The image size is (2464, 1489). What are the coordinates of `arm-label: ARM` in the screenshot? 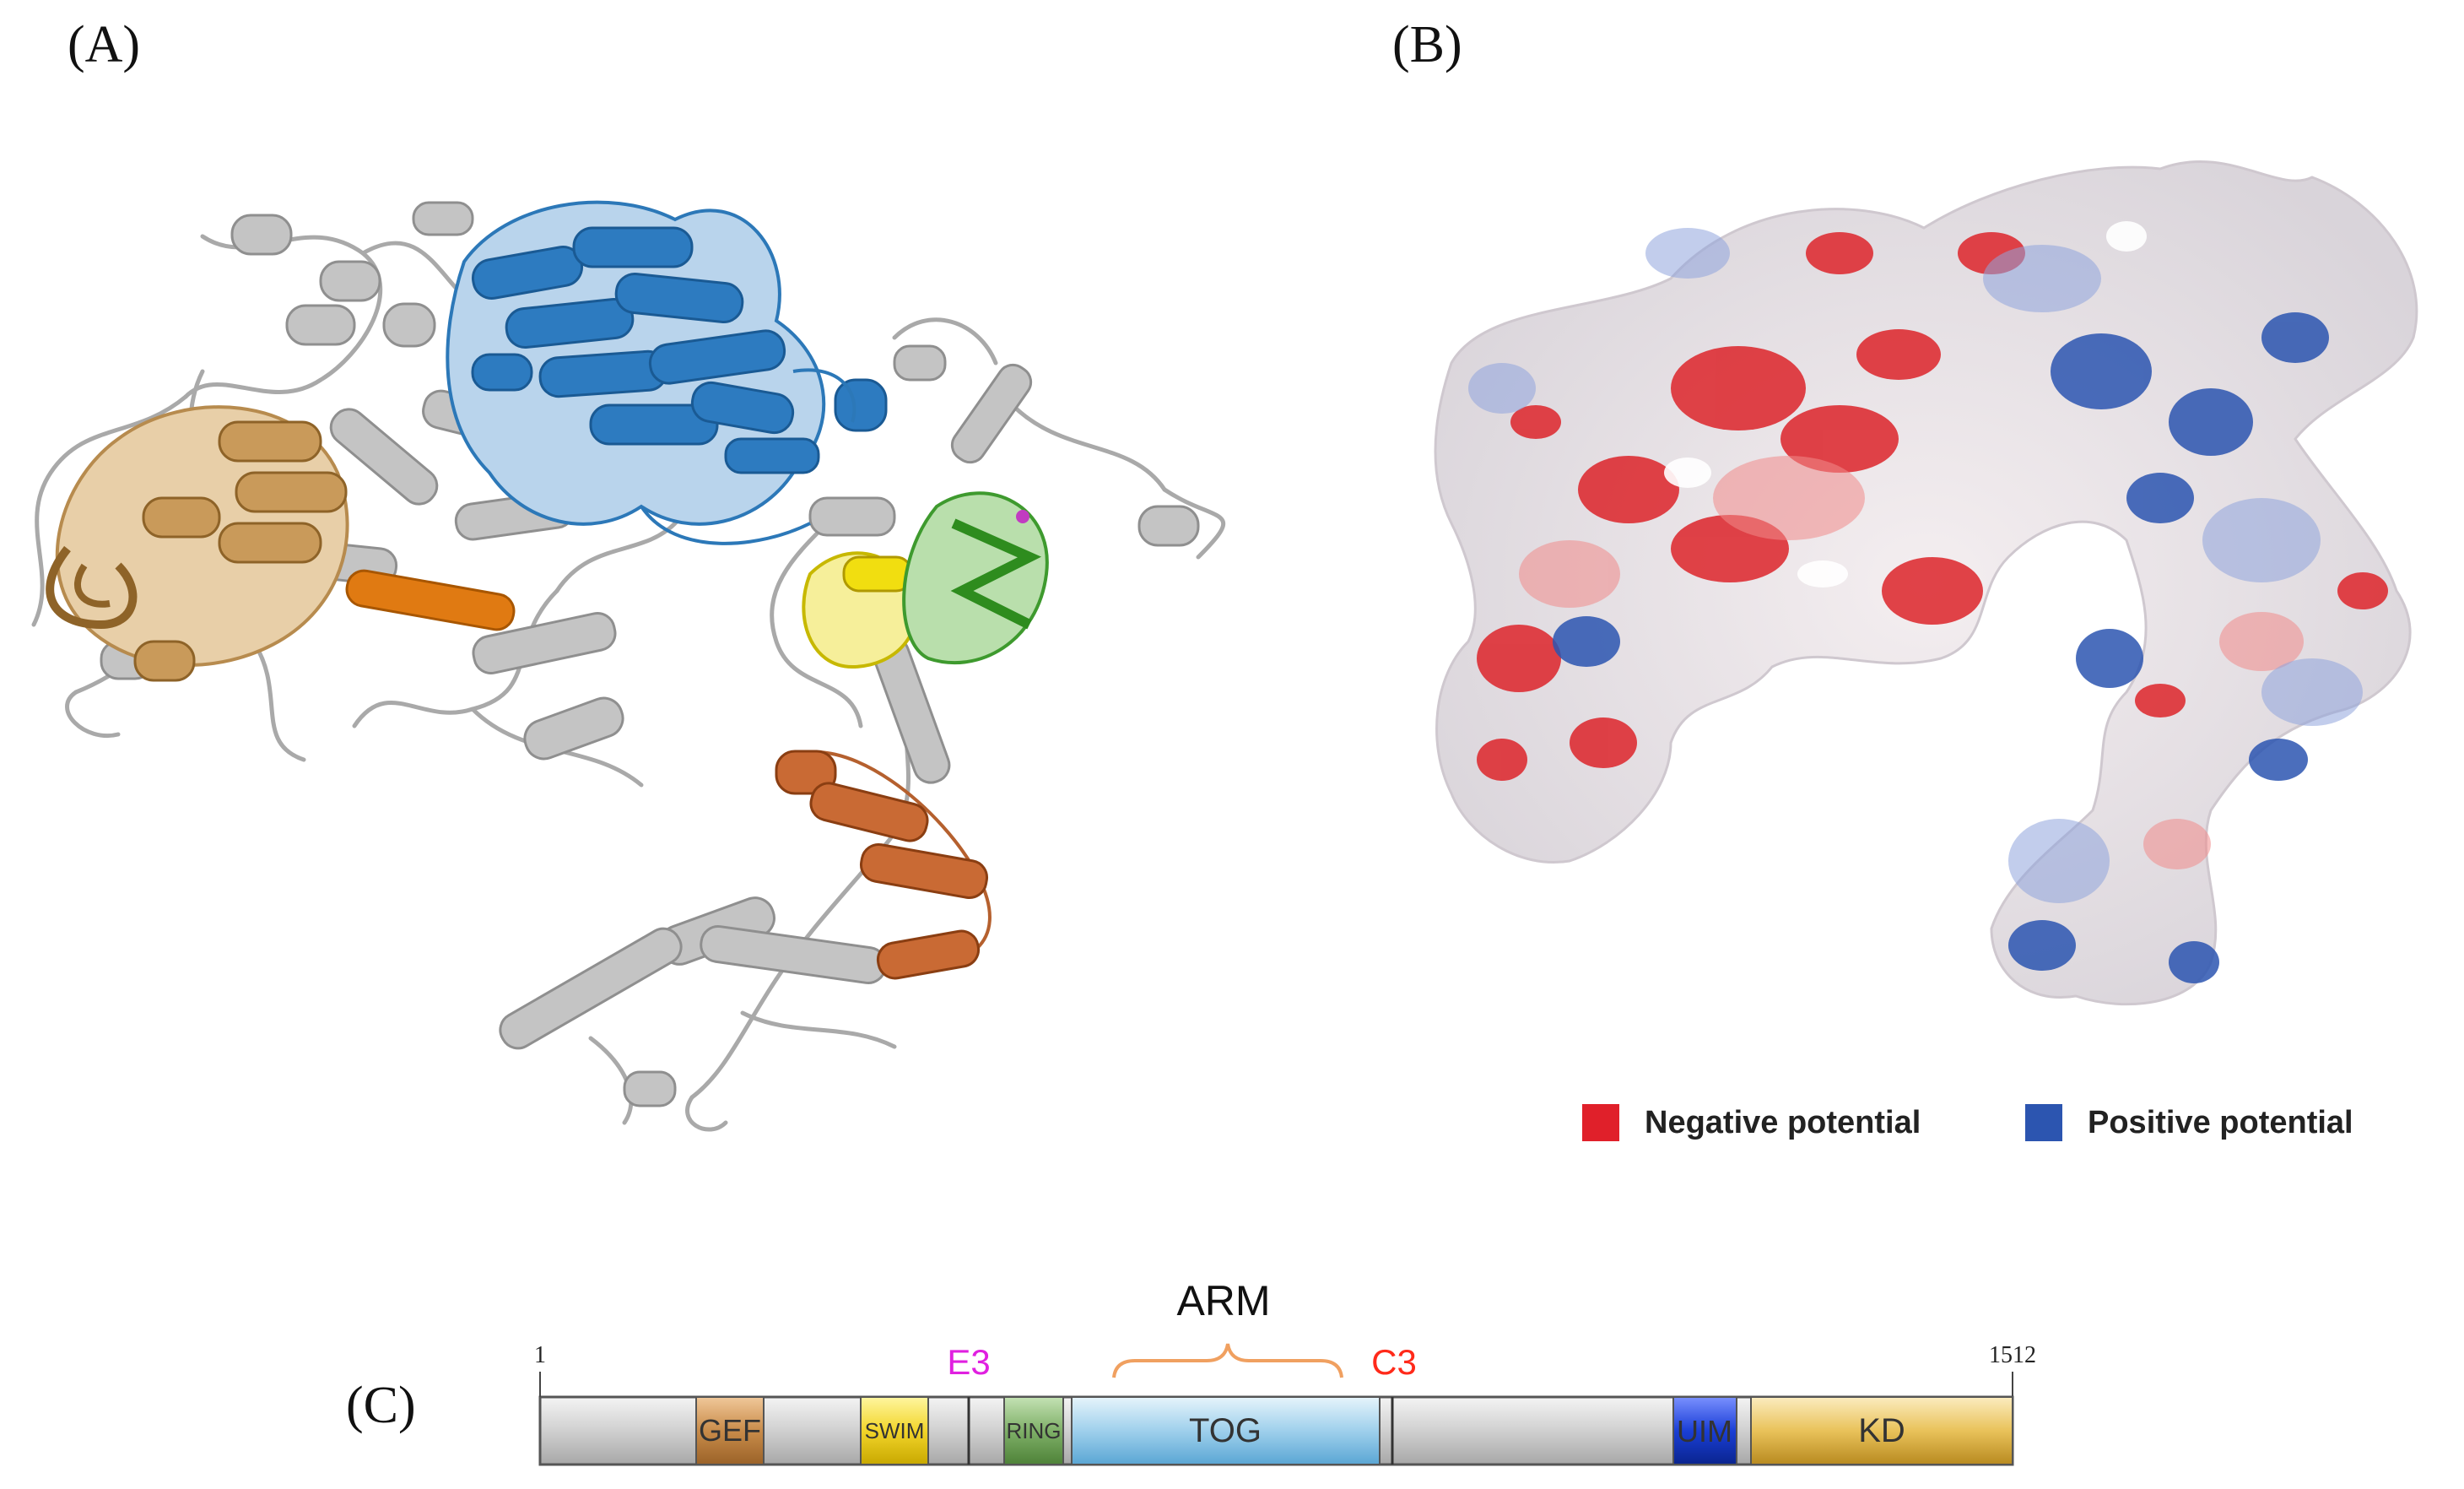 It's located at (1223, 1300).